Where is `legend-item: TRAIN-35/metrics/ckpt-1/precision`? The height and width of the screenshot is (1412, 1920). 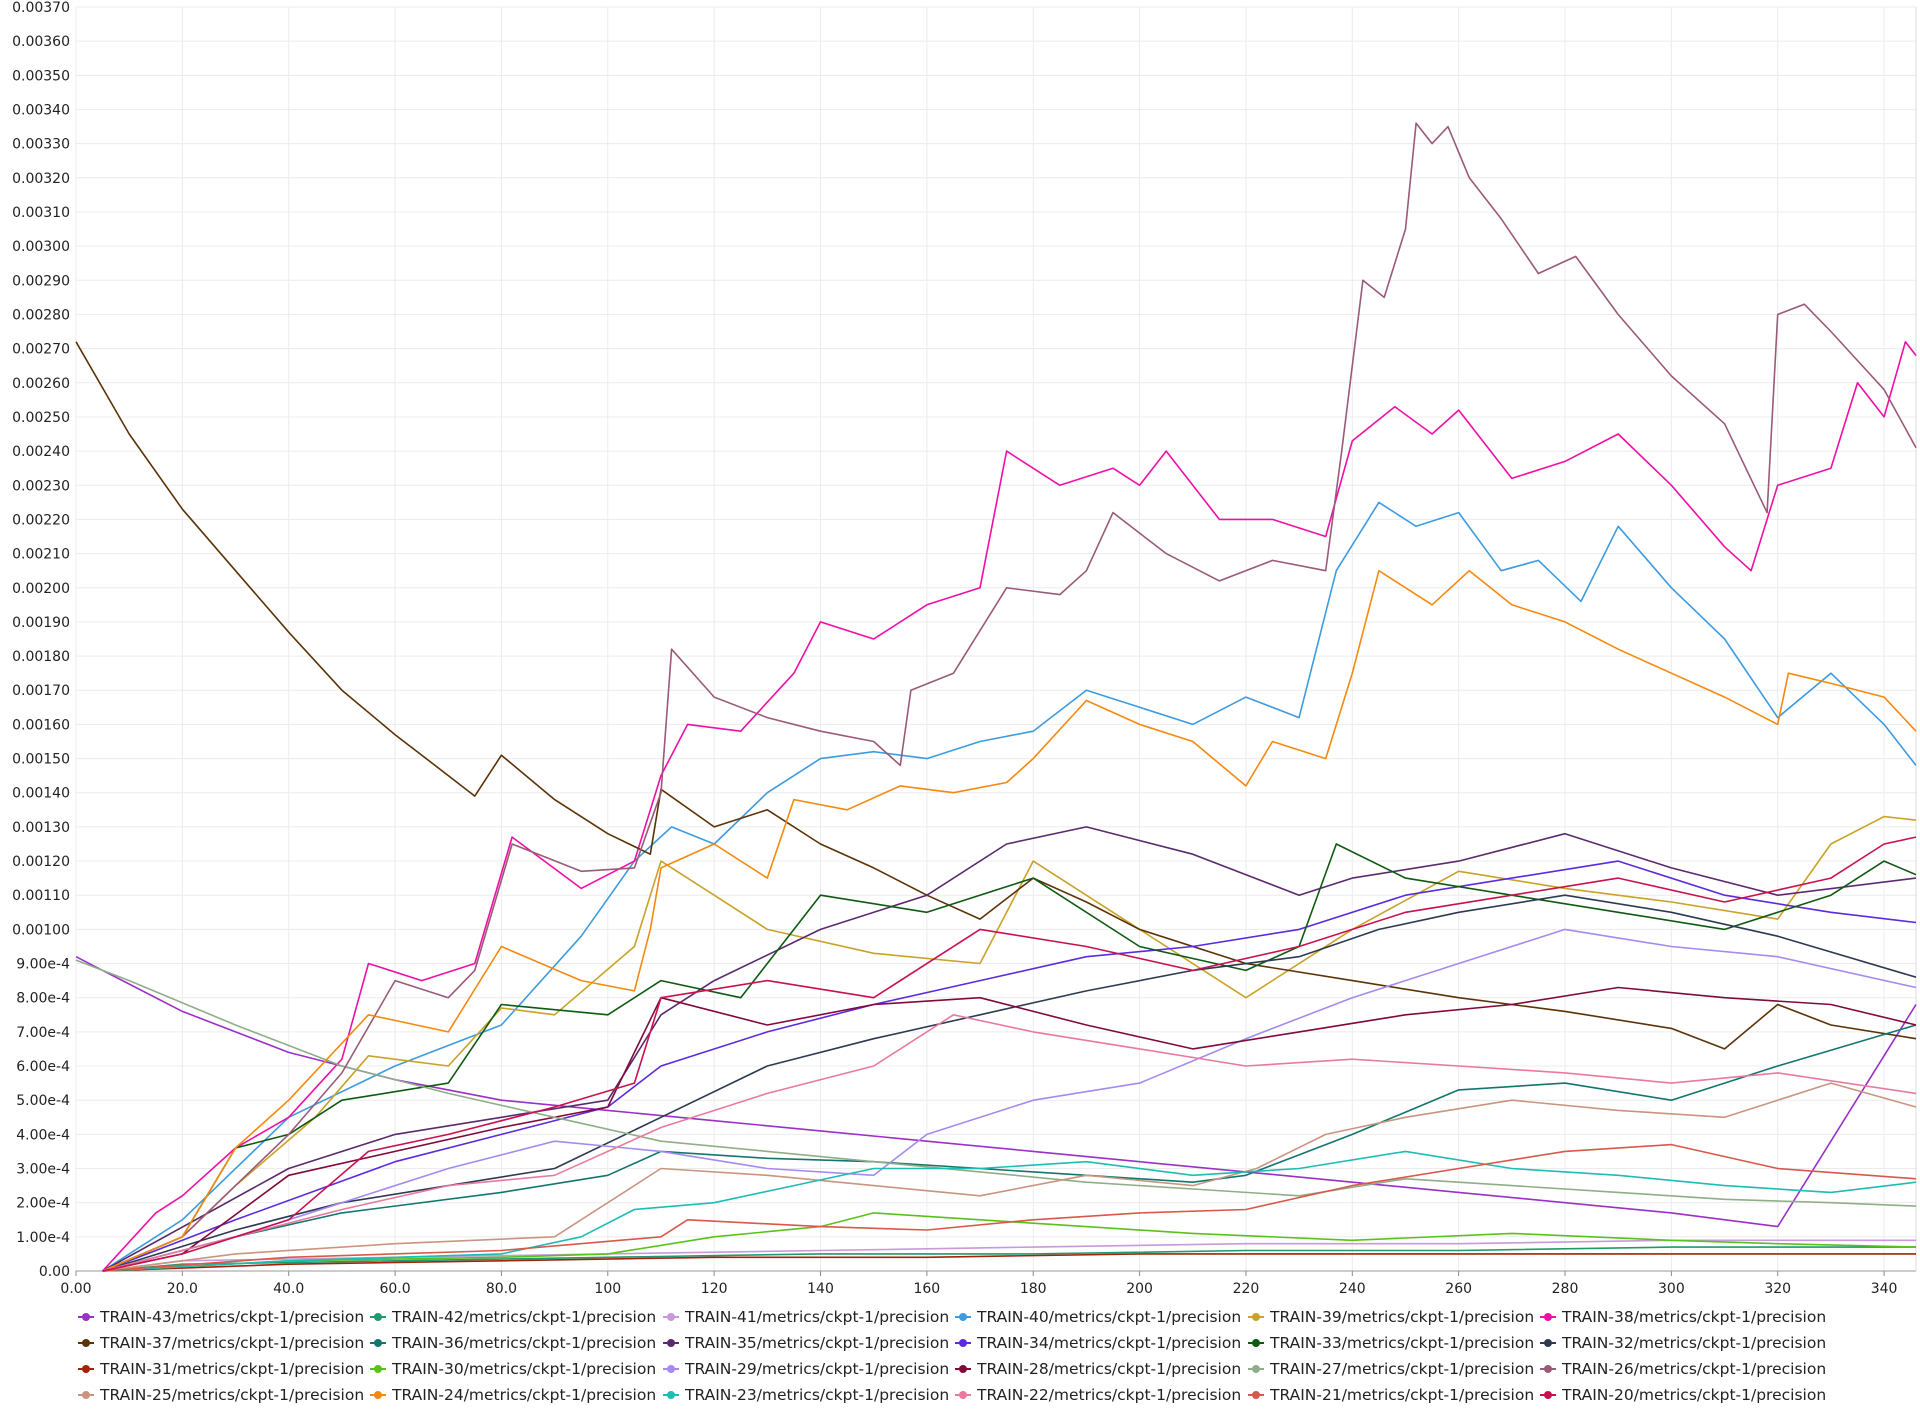 legend-item: TRAIN-35/metrics/ckpt-1/precision is located at coordinates (806, 1343).